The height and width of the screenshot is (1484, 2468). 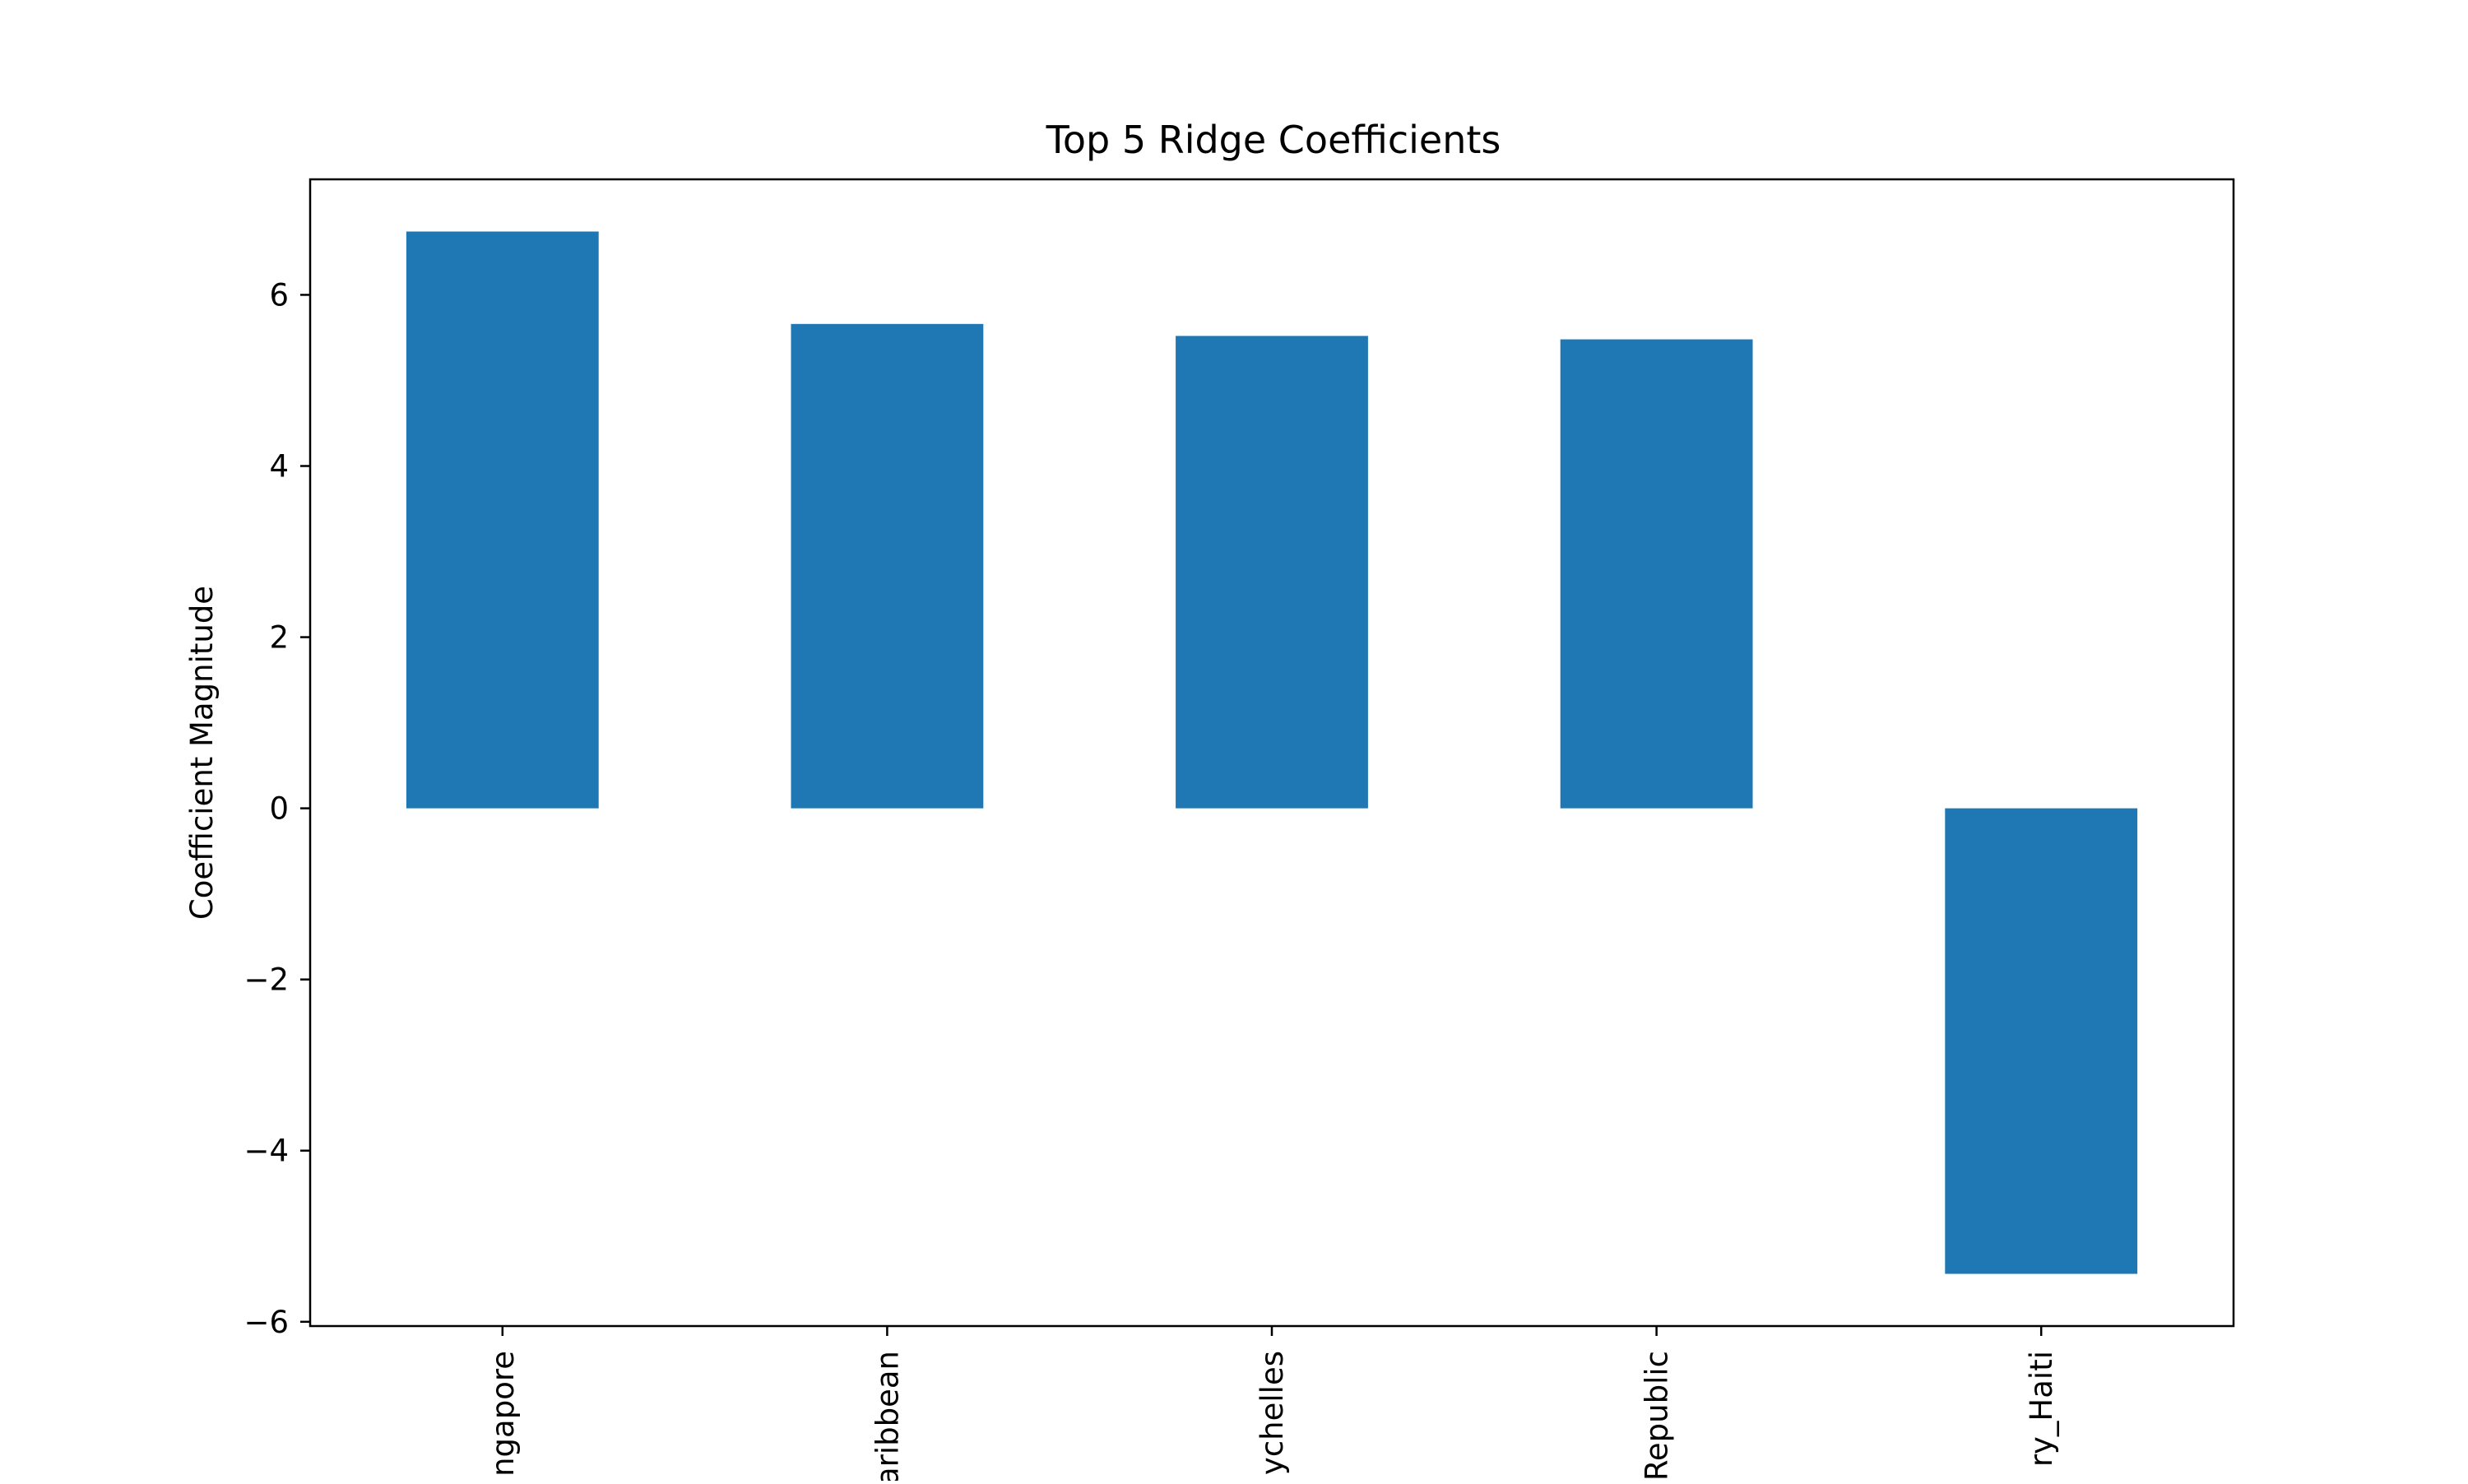 I want to click on y-axis: −6 −4 −2 0 2 4 6, so click(x=277, y=808).